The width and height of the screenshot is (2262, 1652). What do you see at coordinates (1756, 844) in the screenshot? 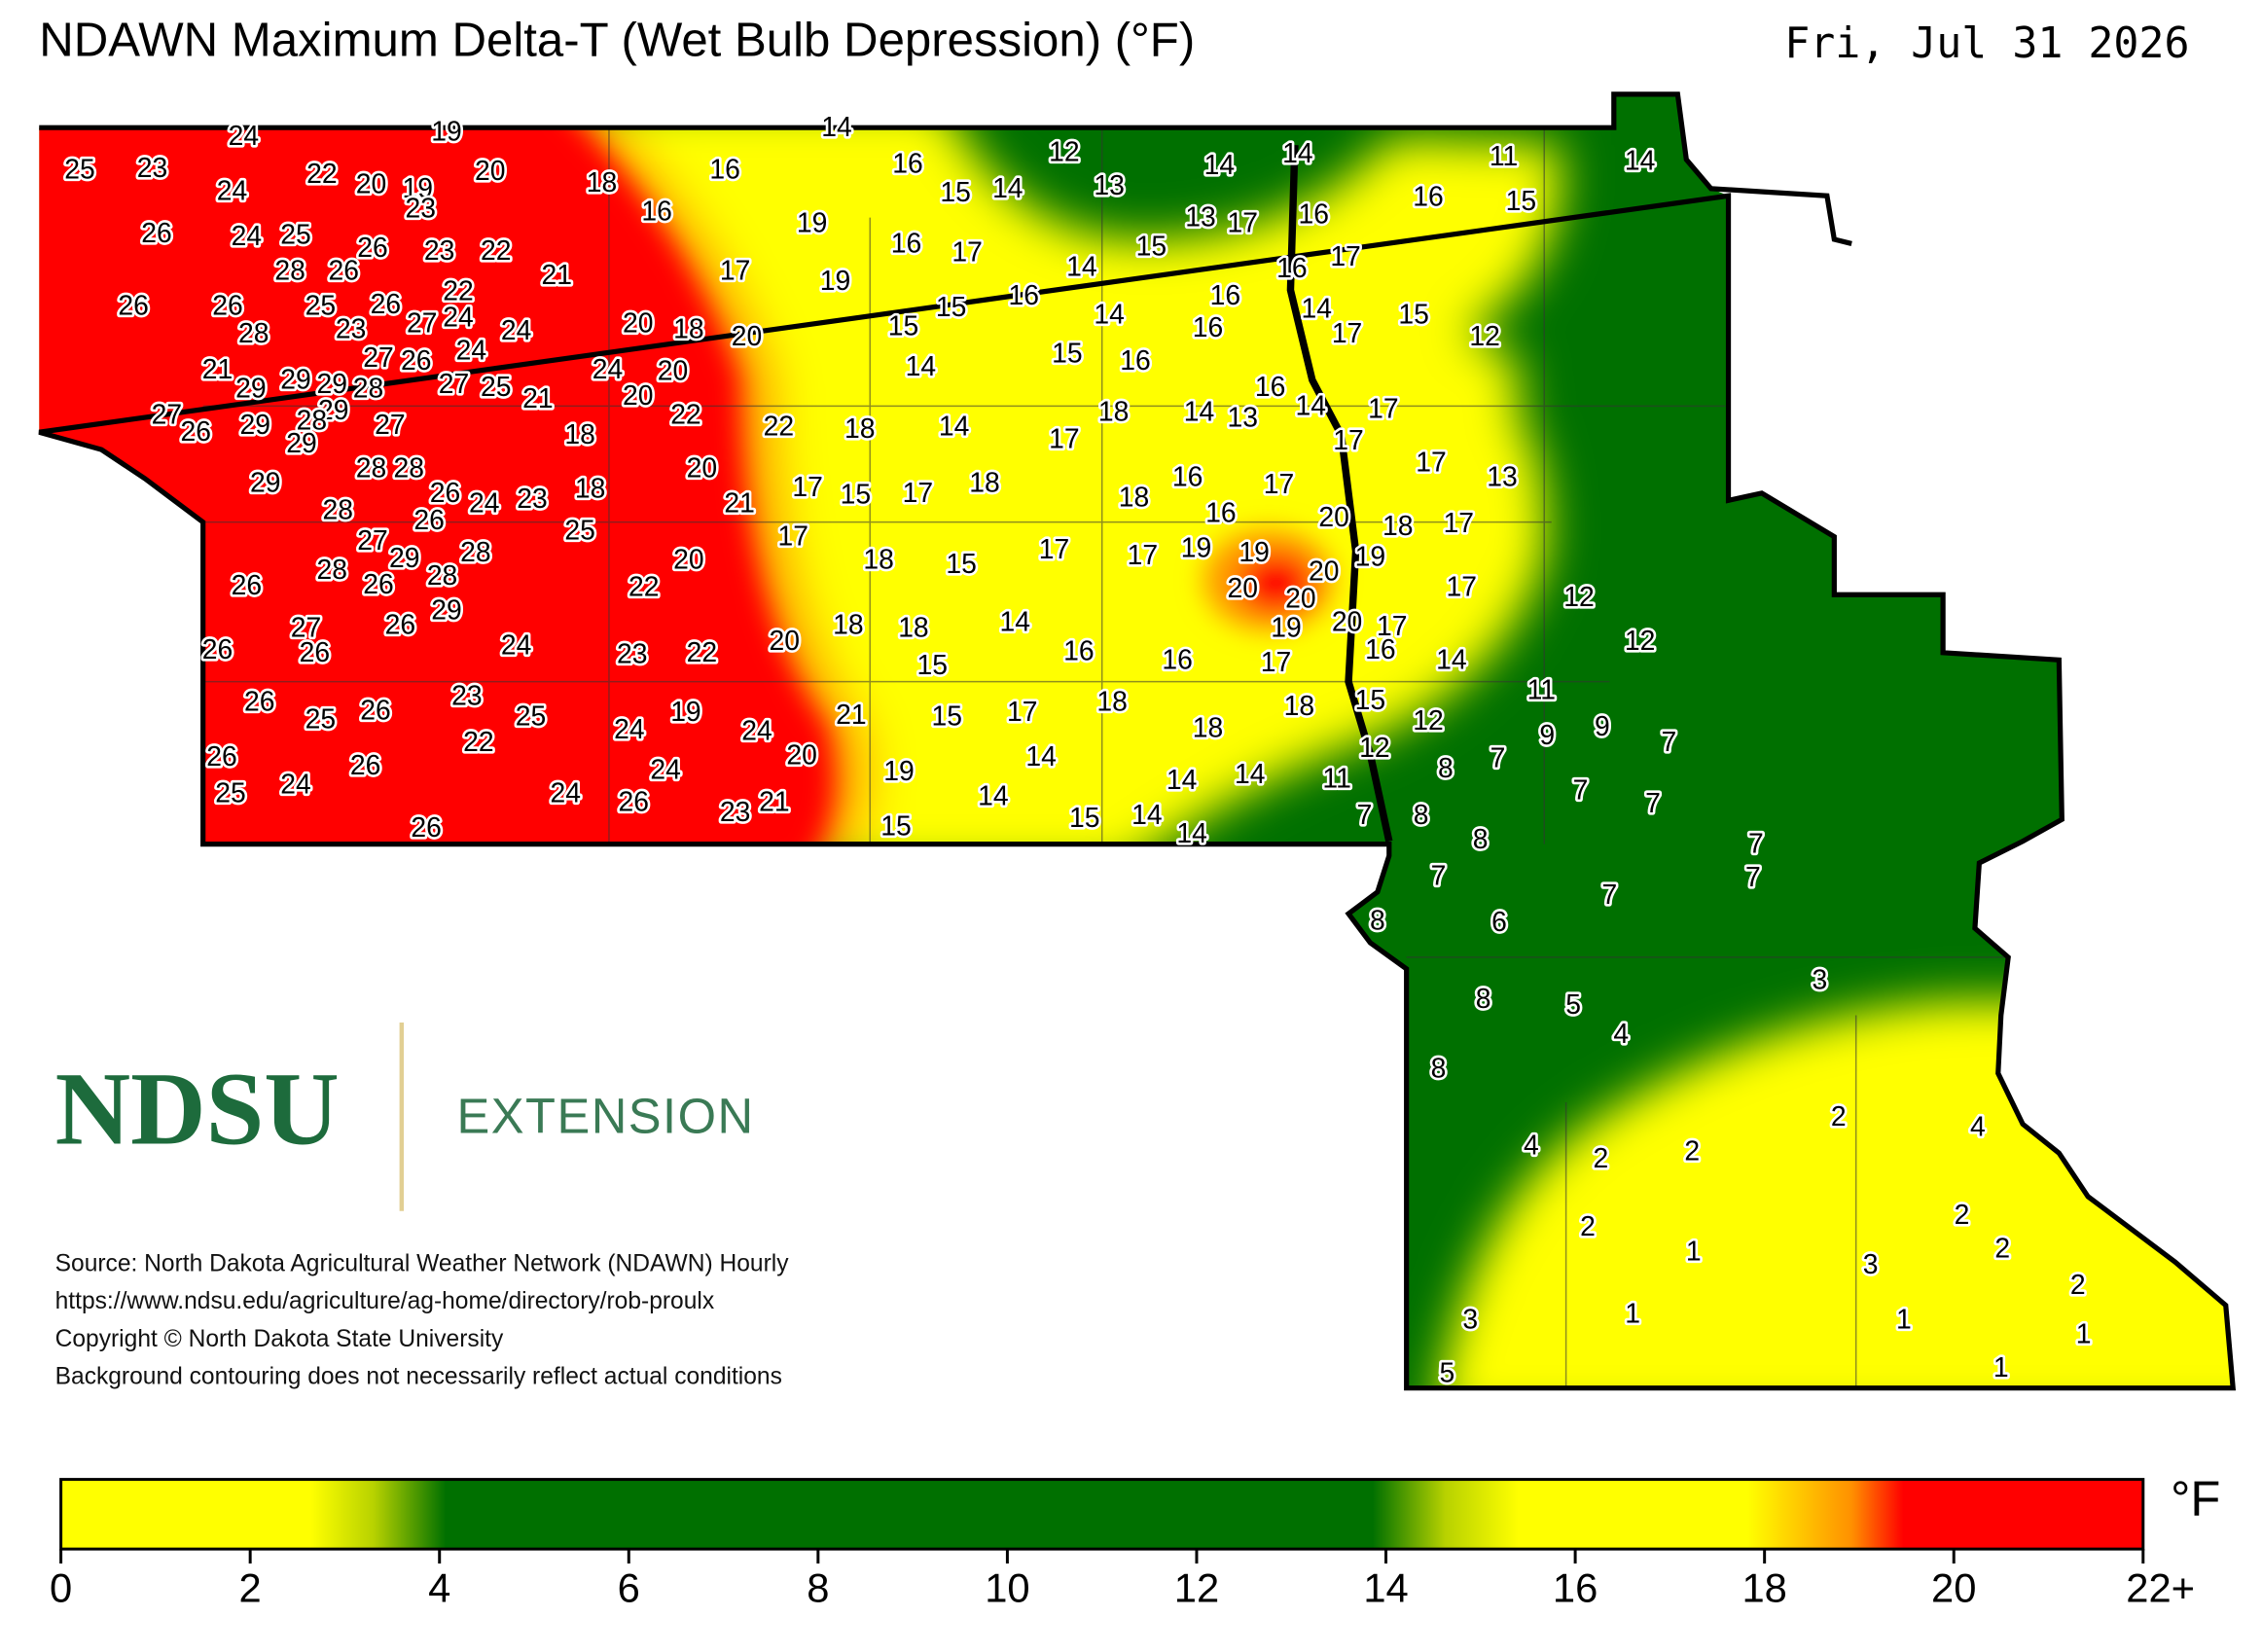
I see `station-value: 7` at bounding box center [1756, 844].